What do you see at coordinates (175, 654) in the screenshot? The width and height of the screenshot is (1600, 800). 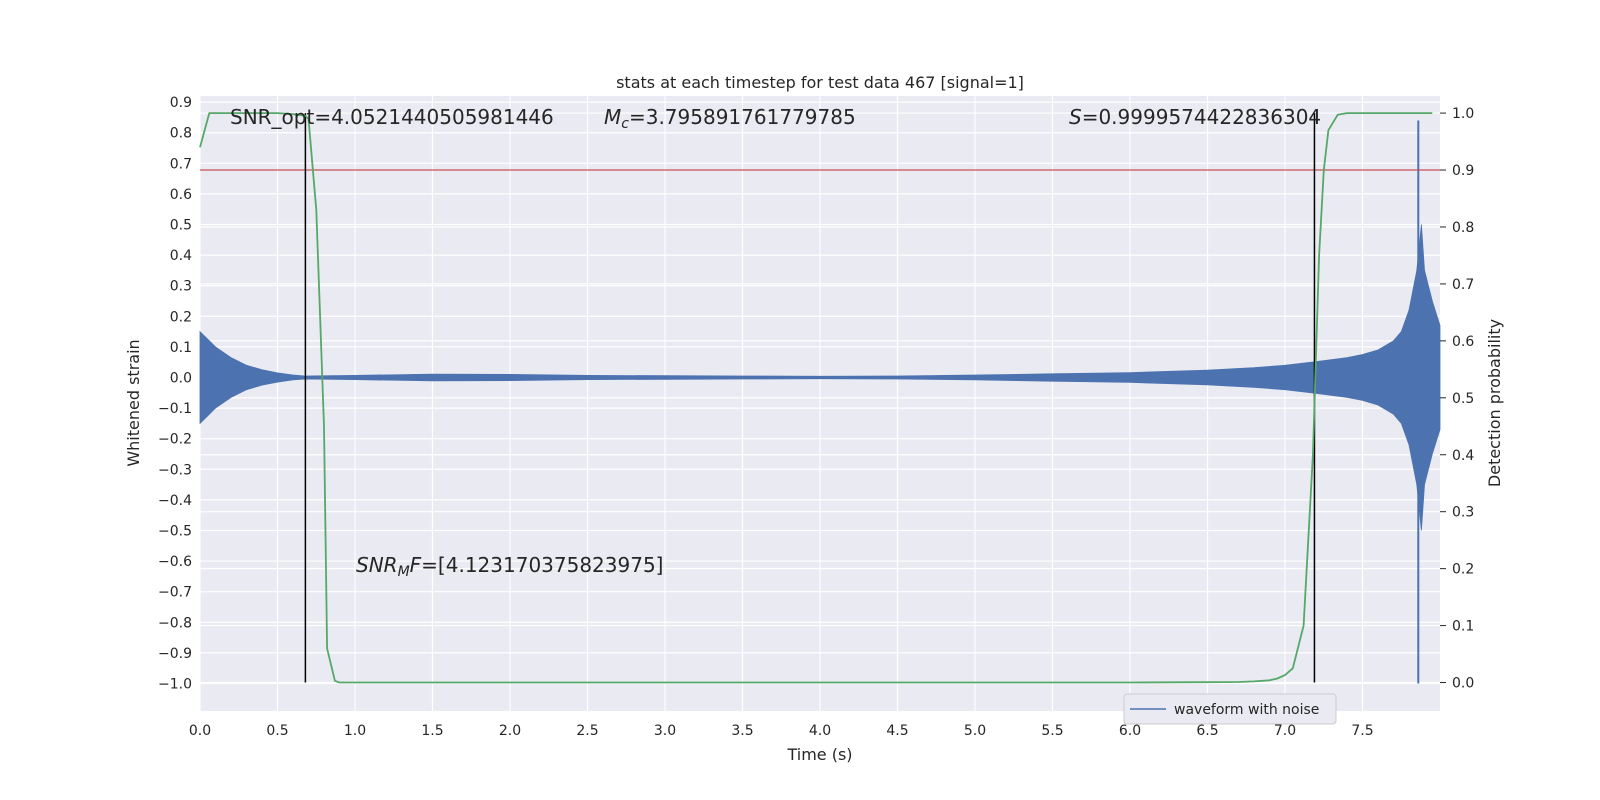 I see `y-tick-label: −0.9` at bounding box center [175, 654].